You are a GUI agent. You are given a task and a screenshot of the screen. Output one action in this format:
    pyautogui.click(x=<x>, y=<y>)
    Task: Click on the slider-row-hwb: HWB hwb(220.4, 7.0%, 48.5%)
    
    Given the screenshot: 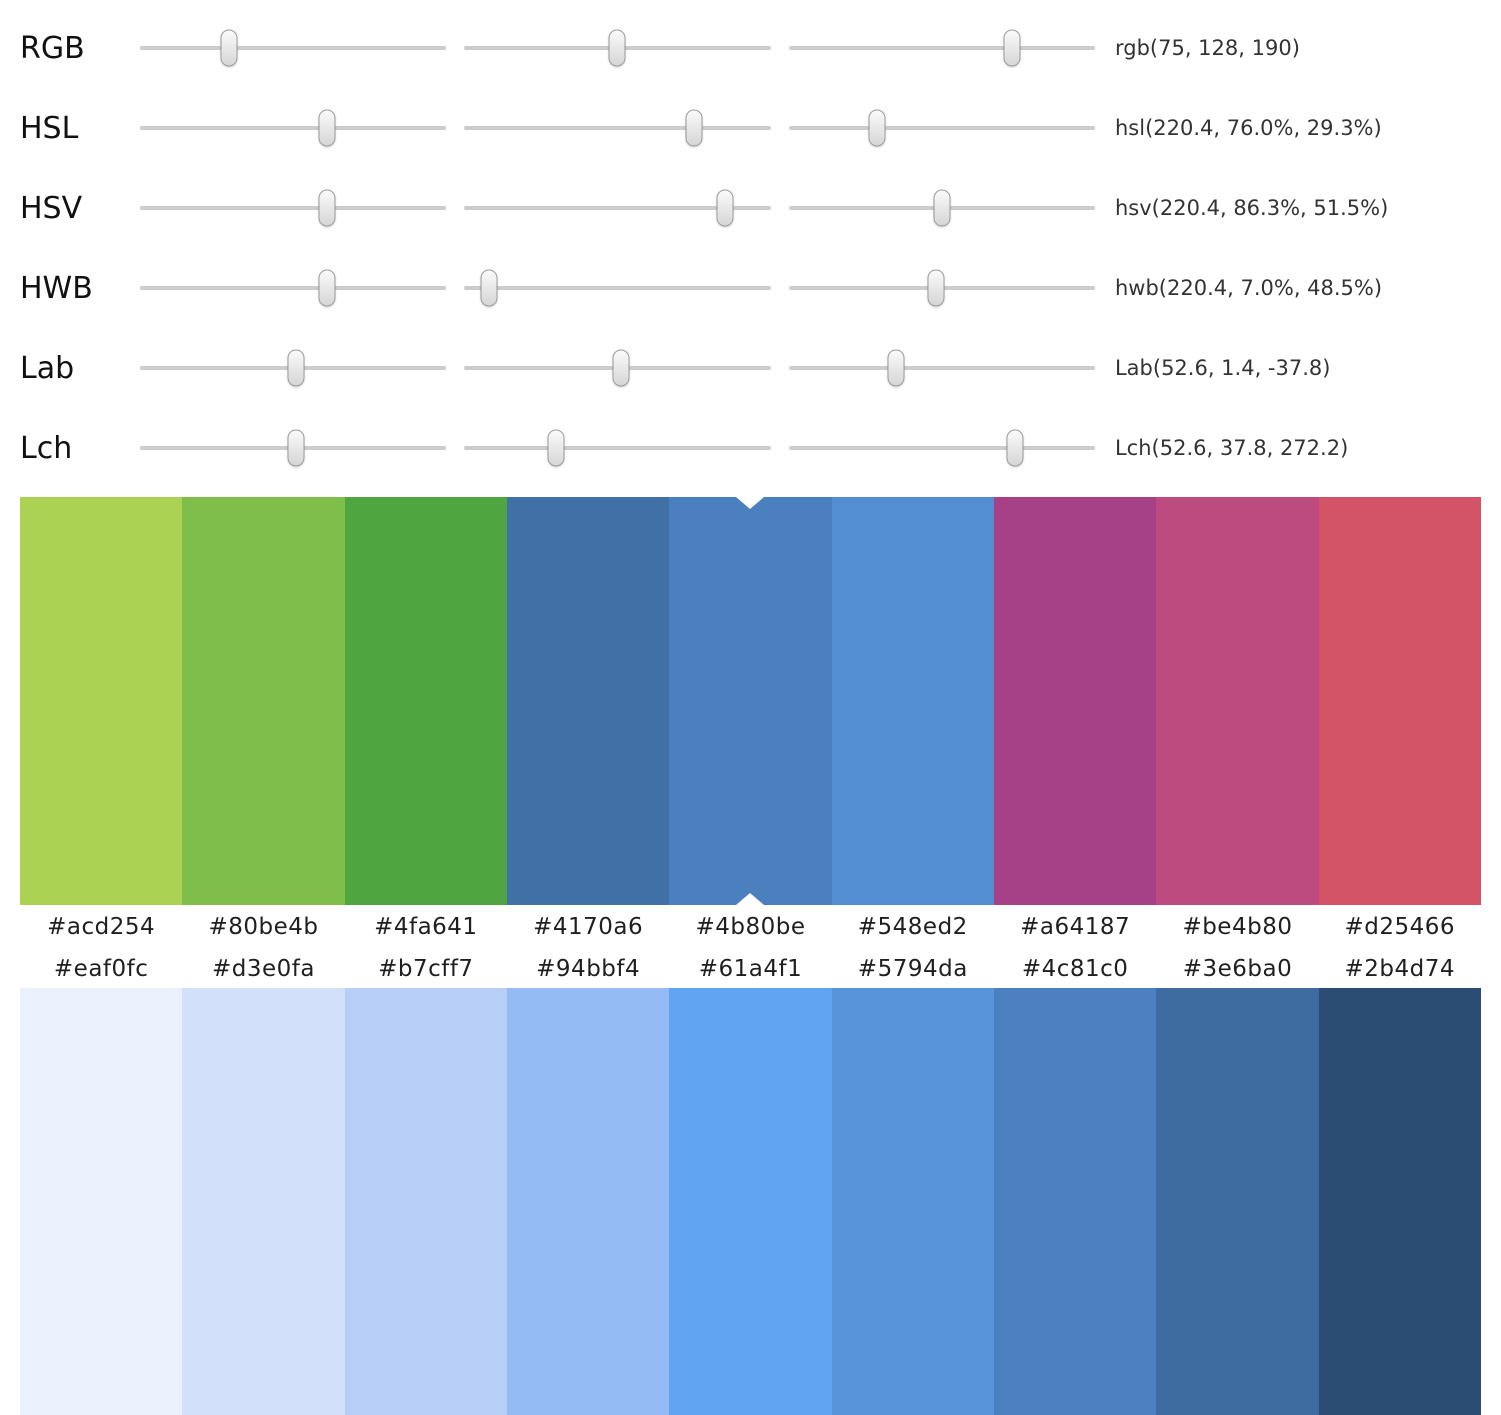 What is the action you would take?
    pyautogui.click(x=750, y=288)
    